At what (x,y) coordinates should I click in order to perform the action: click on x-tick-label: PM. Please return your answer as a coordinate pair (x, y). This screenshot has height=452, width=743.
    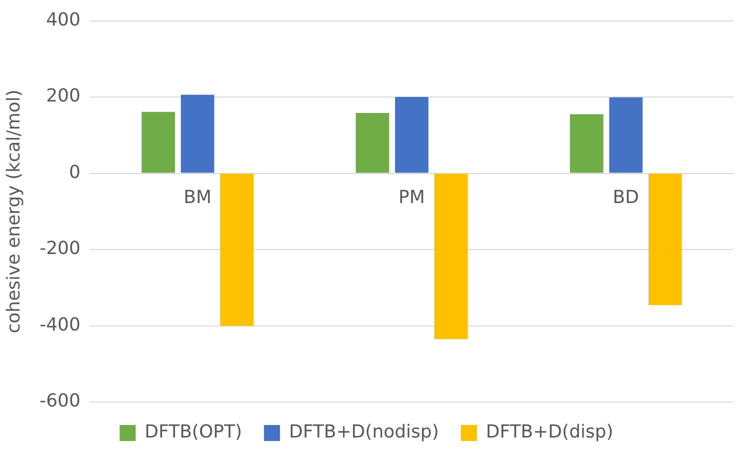
    Looking at the image, I should click on (411, 197).